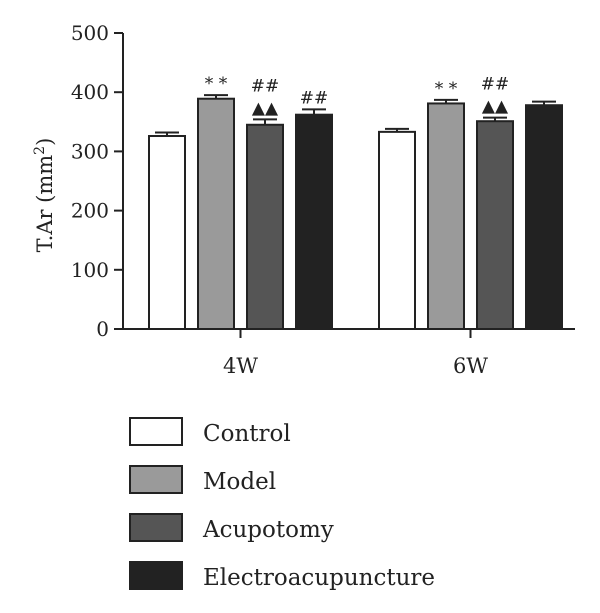 The image size is (600, 613). I want to click on legend-label-electroacupuncture: Electroacupuncture, so click(319, 578).